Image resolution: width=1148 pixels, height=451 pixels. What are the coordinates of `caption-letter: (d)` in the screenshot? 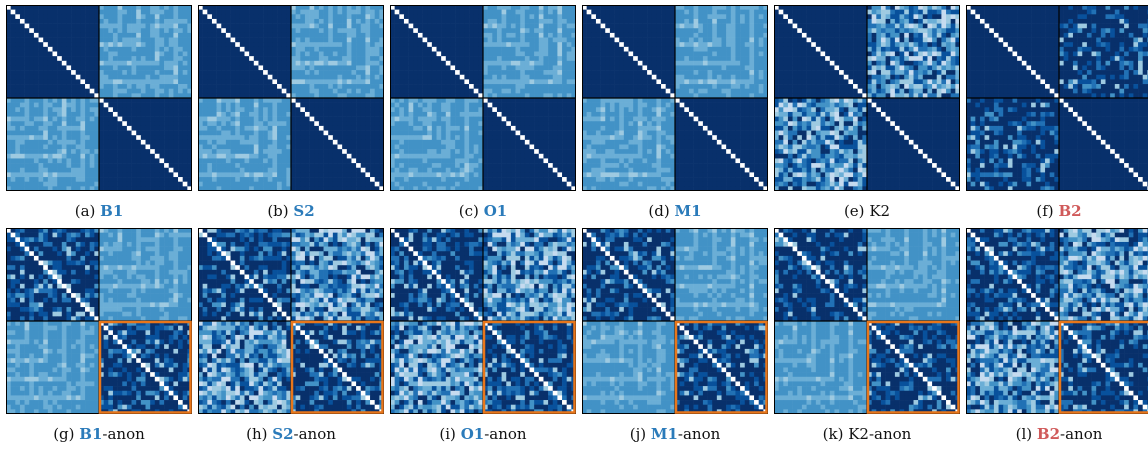 It's located at (659, 211).